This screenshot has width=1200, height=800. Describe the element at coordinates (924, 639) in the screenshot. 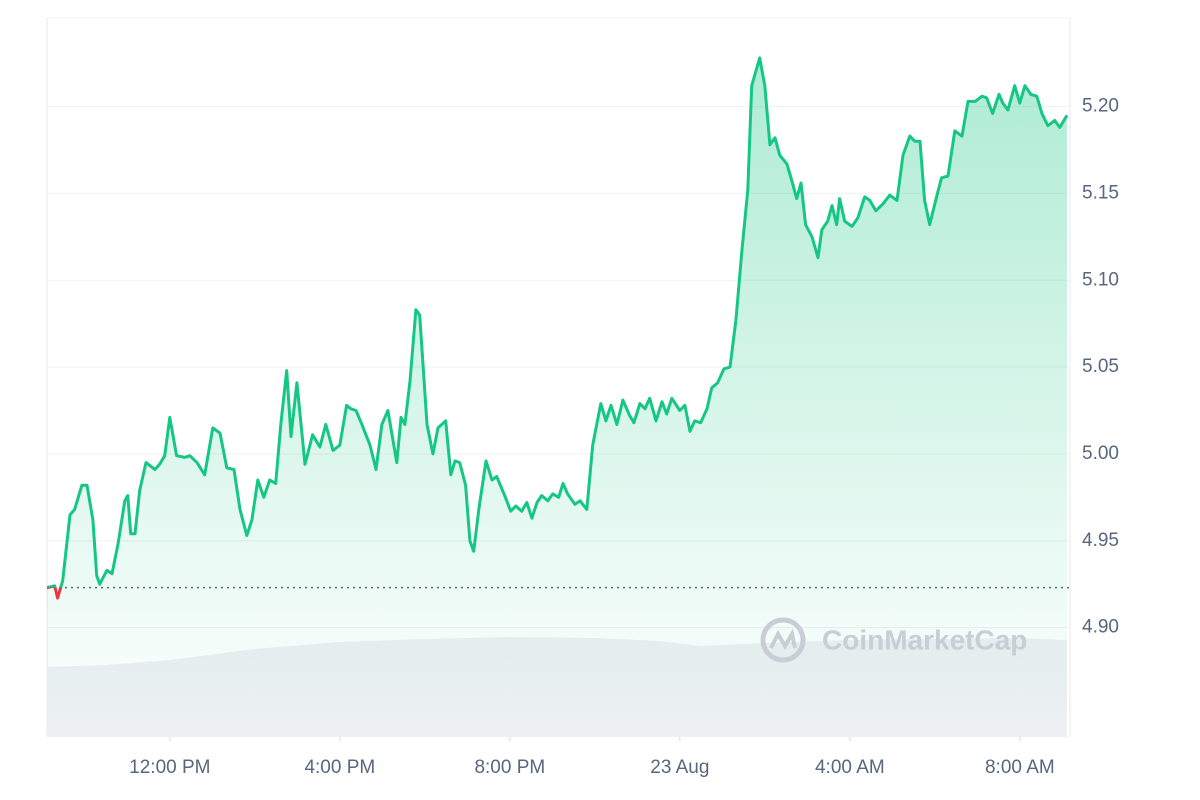

I see `watermark-text: CoinMarketCap` at that location.